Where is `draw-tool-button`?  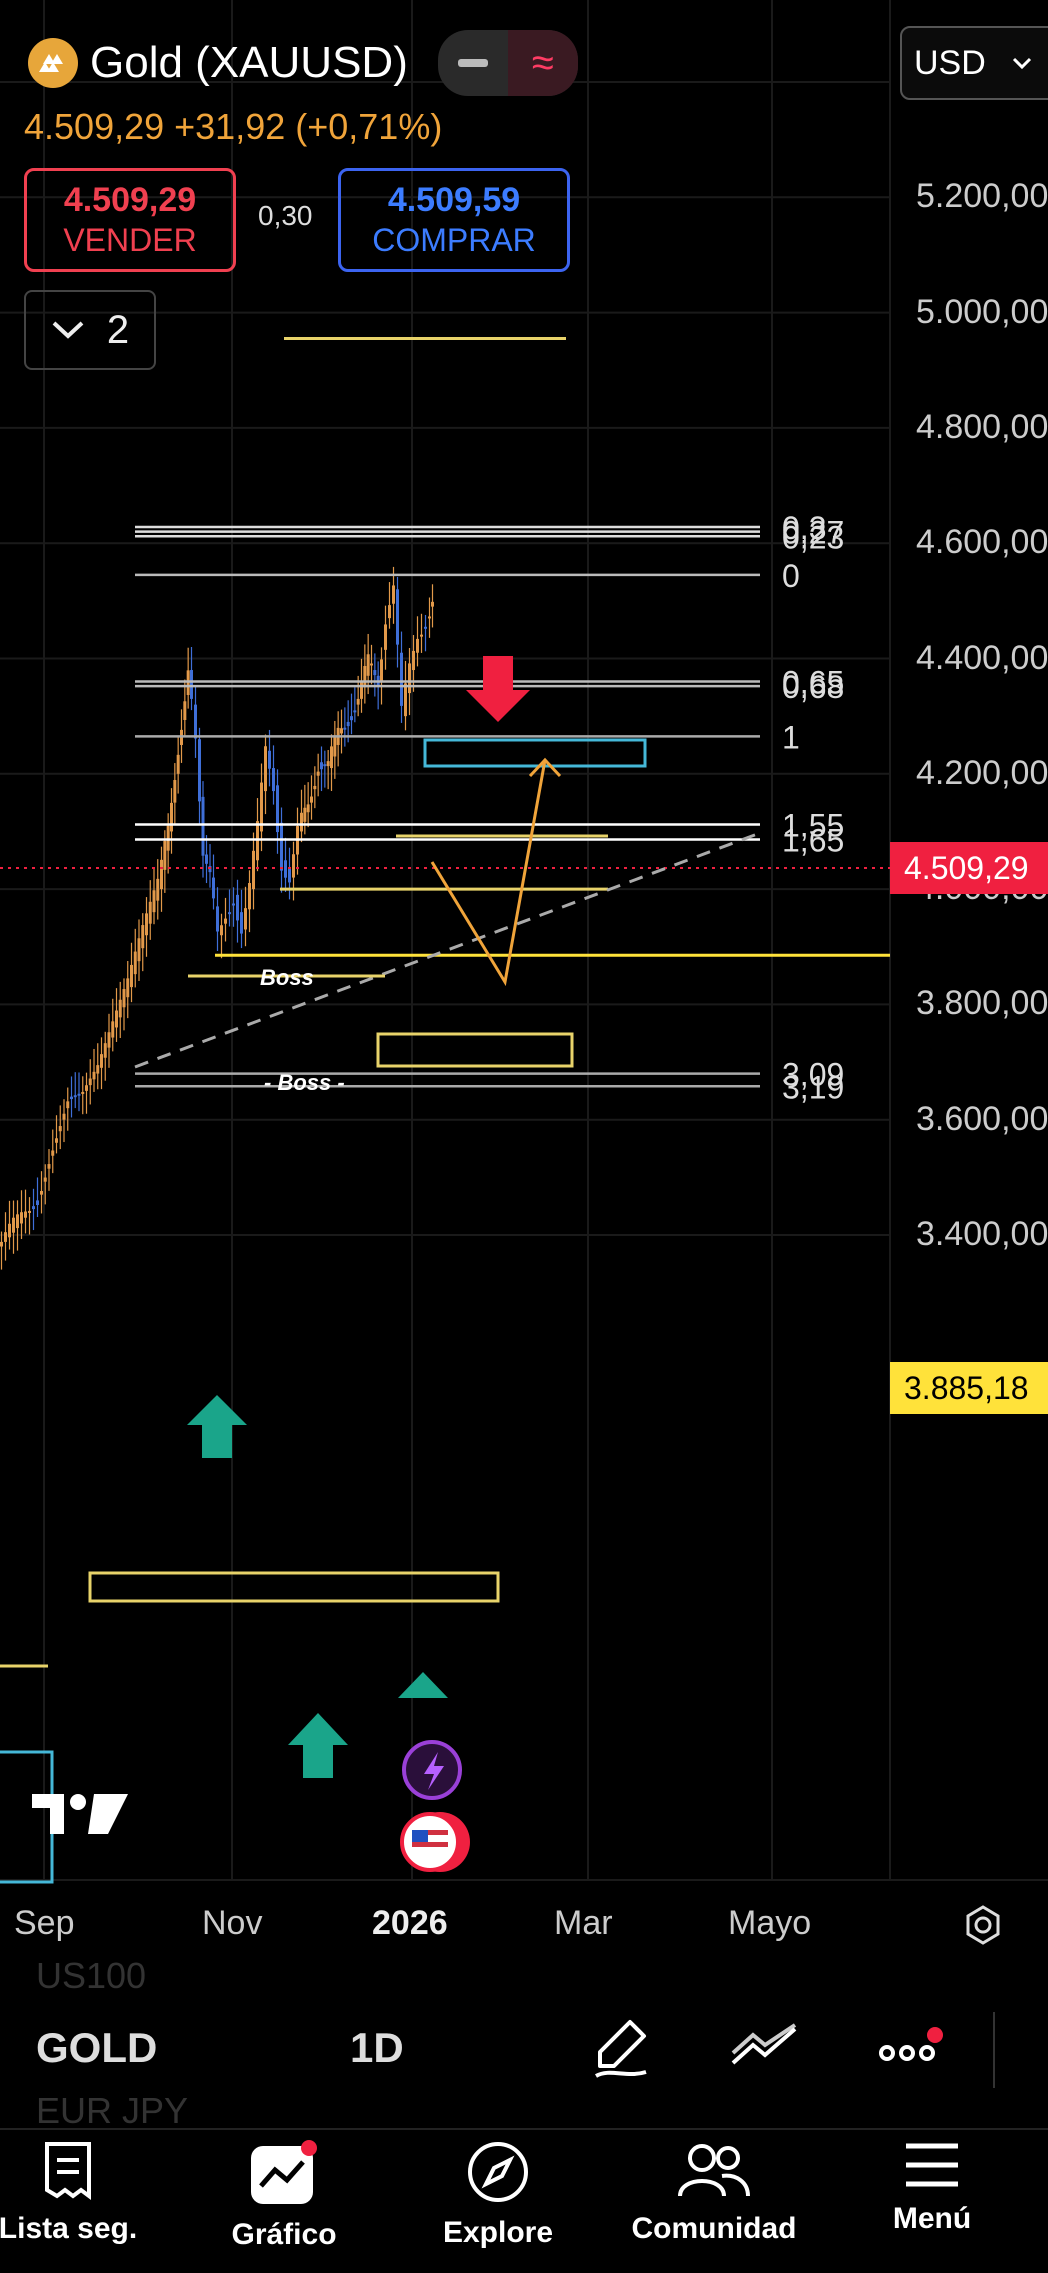 draw-tool-button is located at coordinates (622, 2048).